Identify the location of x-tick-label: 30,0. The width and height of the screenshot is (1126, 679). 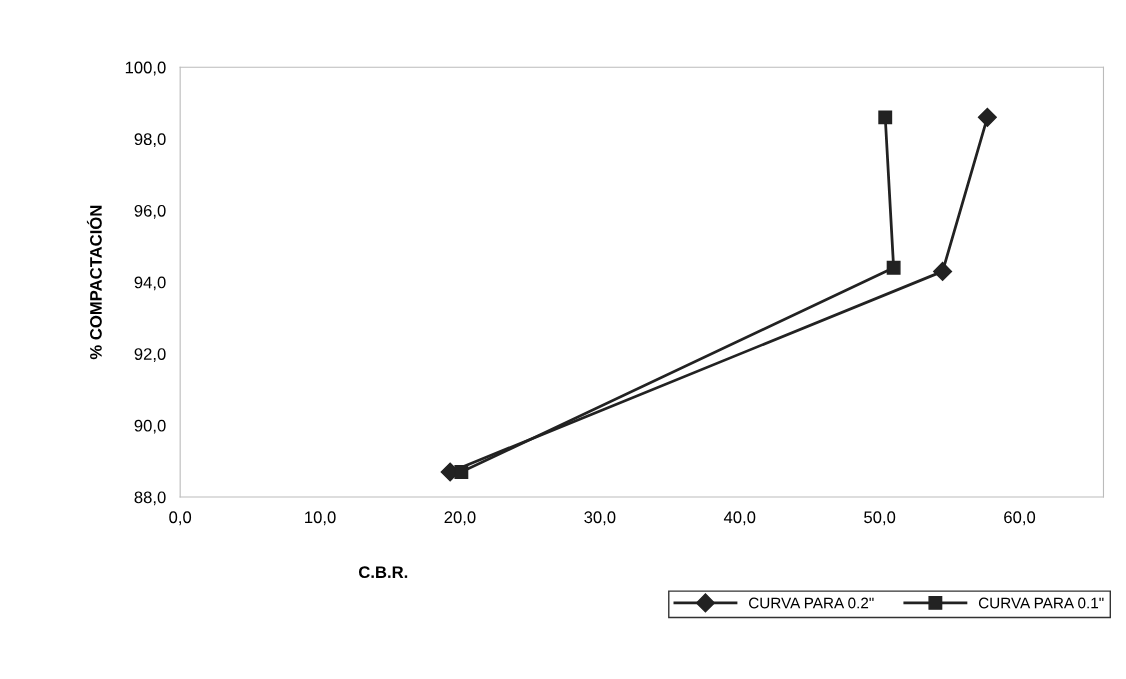
(600, 518).